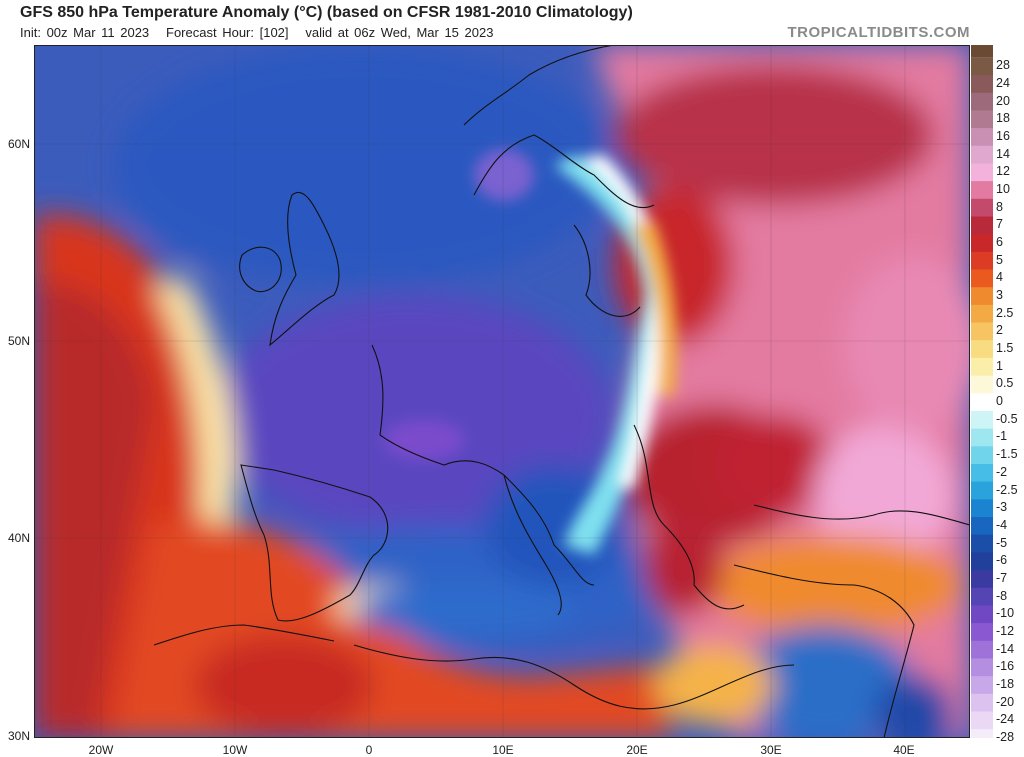 The width and height of the screenshot is (1024, 757). What do you see at coordinates (1005, 348) in the screenshot?
I see `colorbar-label: 1.5` at bounding box center [1005, 348].